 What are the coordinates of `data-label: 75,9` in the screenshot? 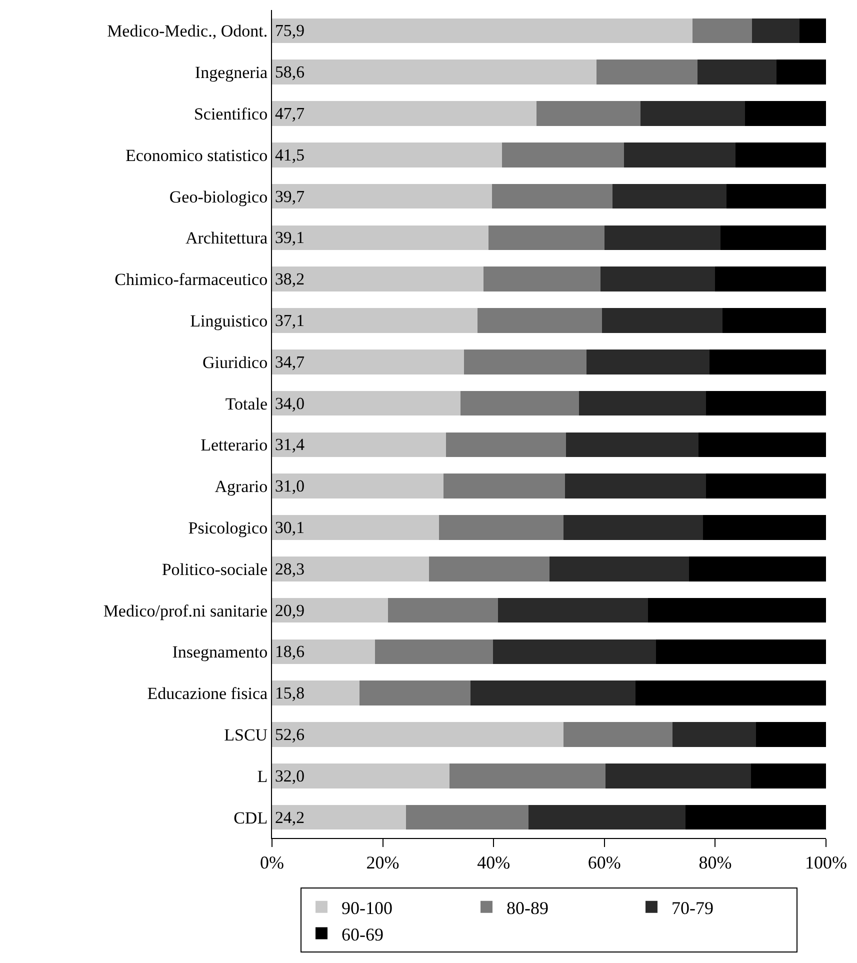 It's located at (289, 30).